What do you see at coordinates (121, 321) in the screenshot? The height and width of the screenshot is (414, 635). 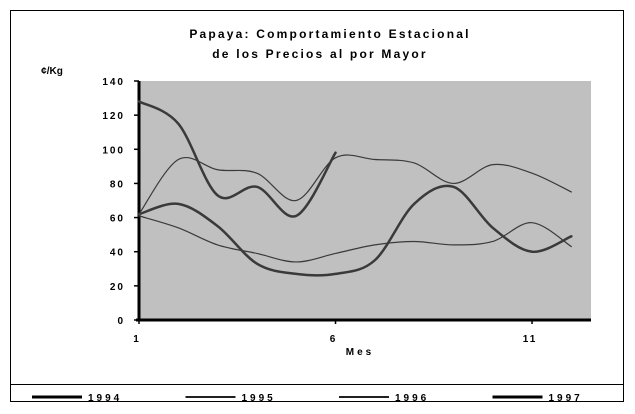 I see `y-tick-label: 0` at bounding box center [121, 321].